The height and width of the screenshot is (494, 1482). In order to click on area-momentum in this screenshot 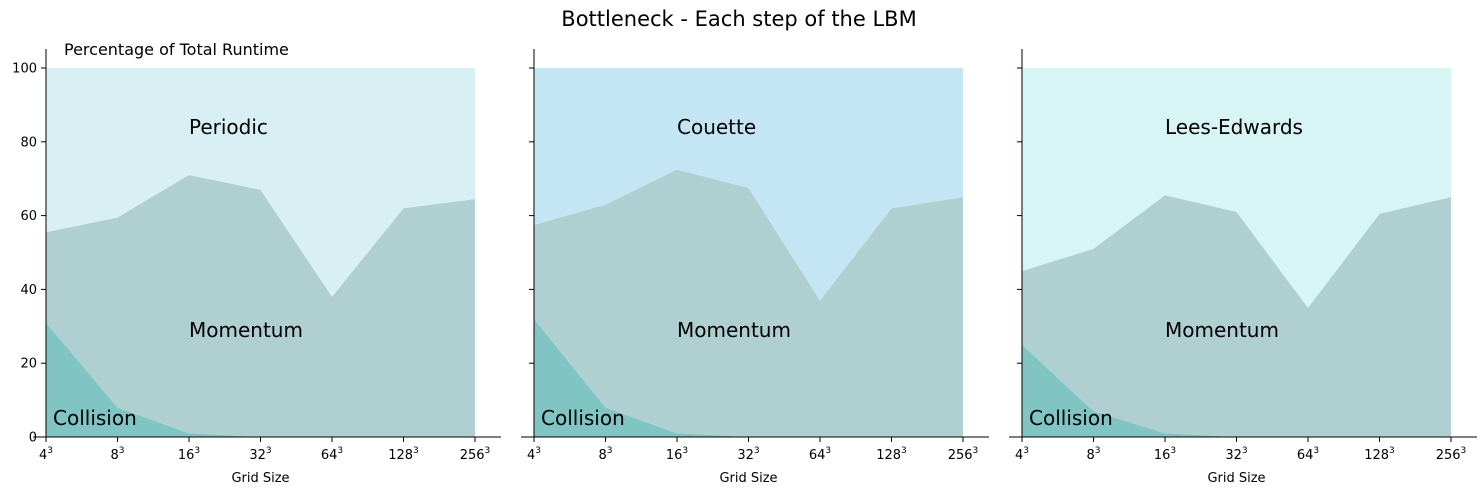, I will do `click(1236, 316)`.